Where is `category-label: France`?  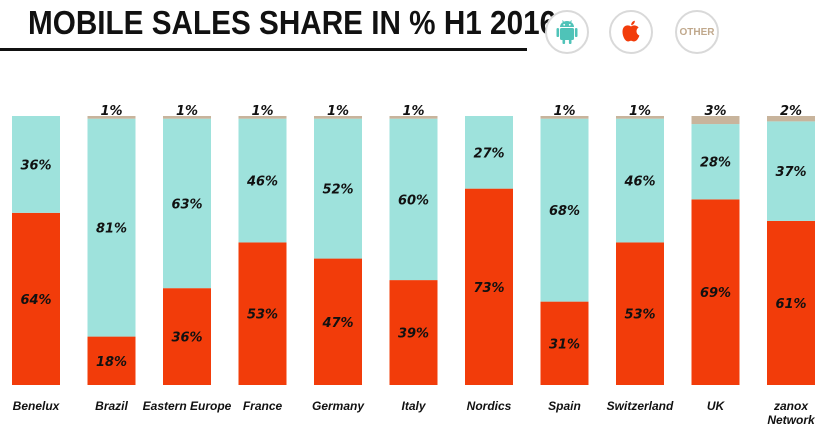
category-label: France is located at coordinates (263, 406).